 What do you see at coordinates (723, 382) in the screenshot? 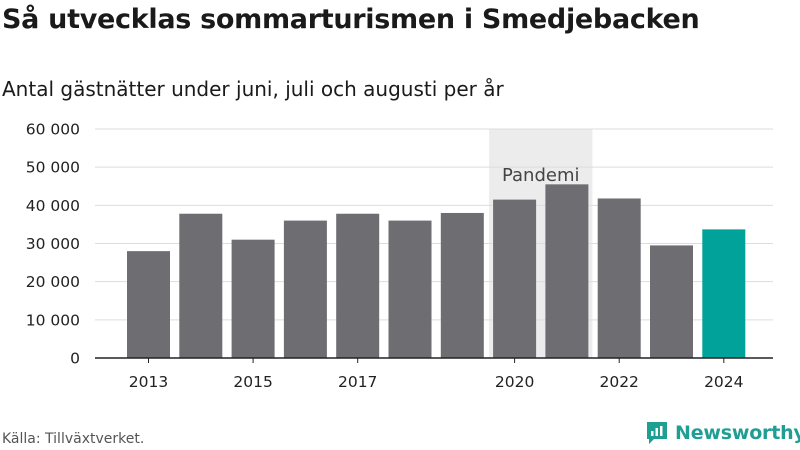
I see `x-tick-label: 2024` at bounding box center [723, 382].